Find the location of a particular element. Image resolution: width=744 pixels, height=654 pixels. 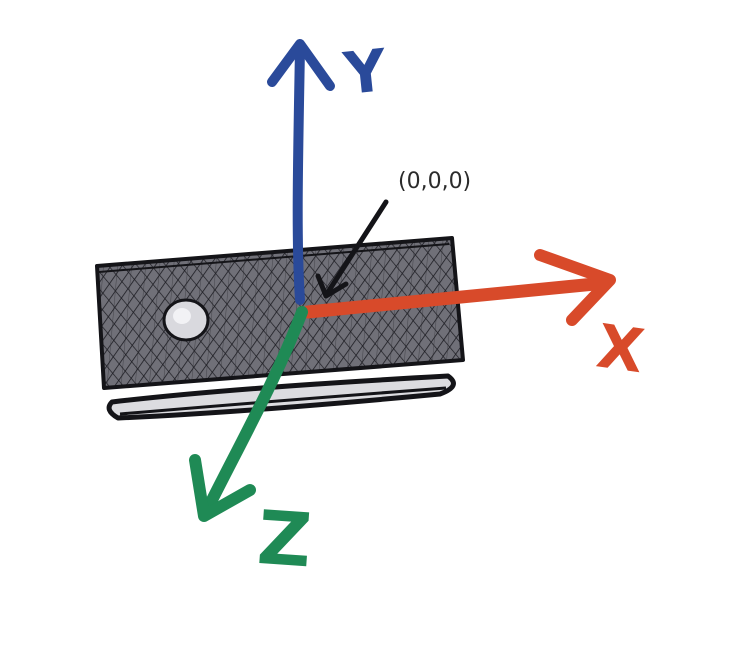

z-axis-label: Z is located at coordinates (285, 540).